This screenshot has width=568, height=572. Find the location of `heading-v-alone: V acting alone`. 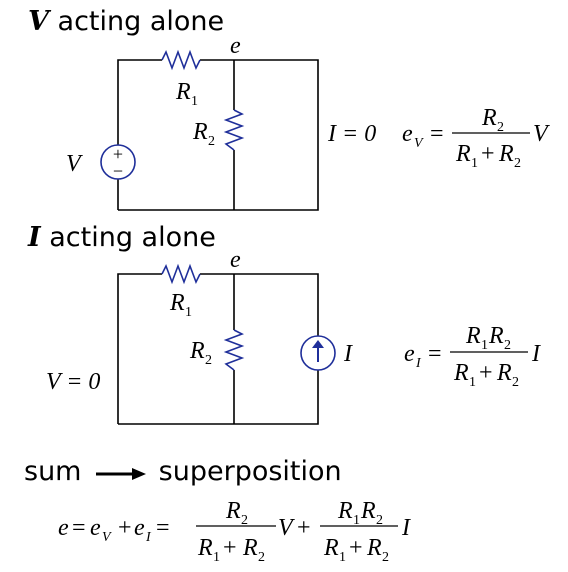

heading-v-alone: V acting alone is located at coordinates (126, 21).